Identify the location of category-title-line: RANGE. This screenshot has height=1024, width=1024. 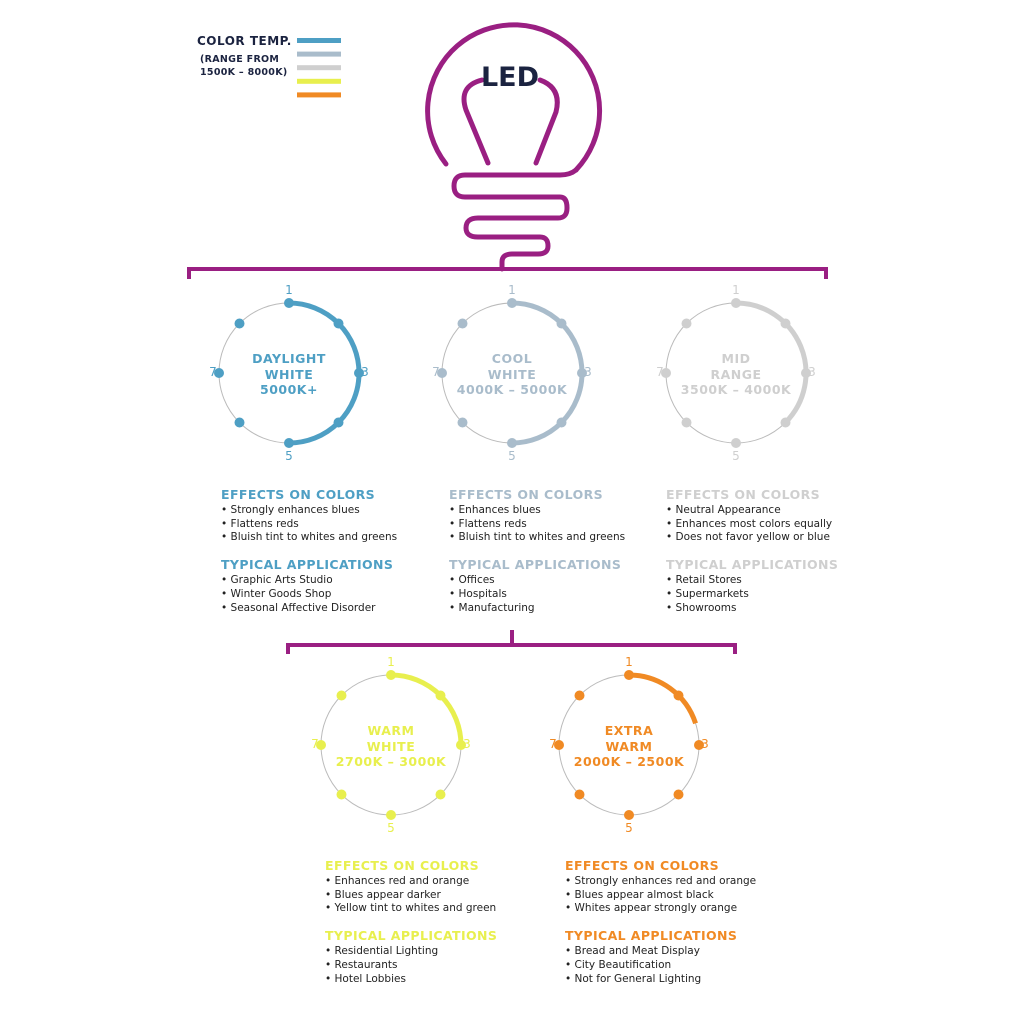
(736, 374).